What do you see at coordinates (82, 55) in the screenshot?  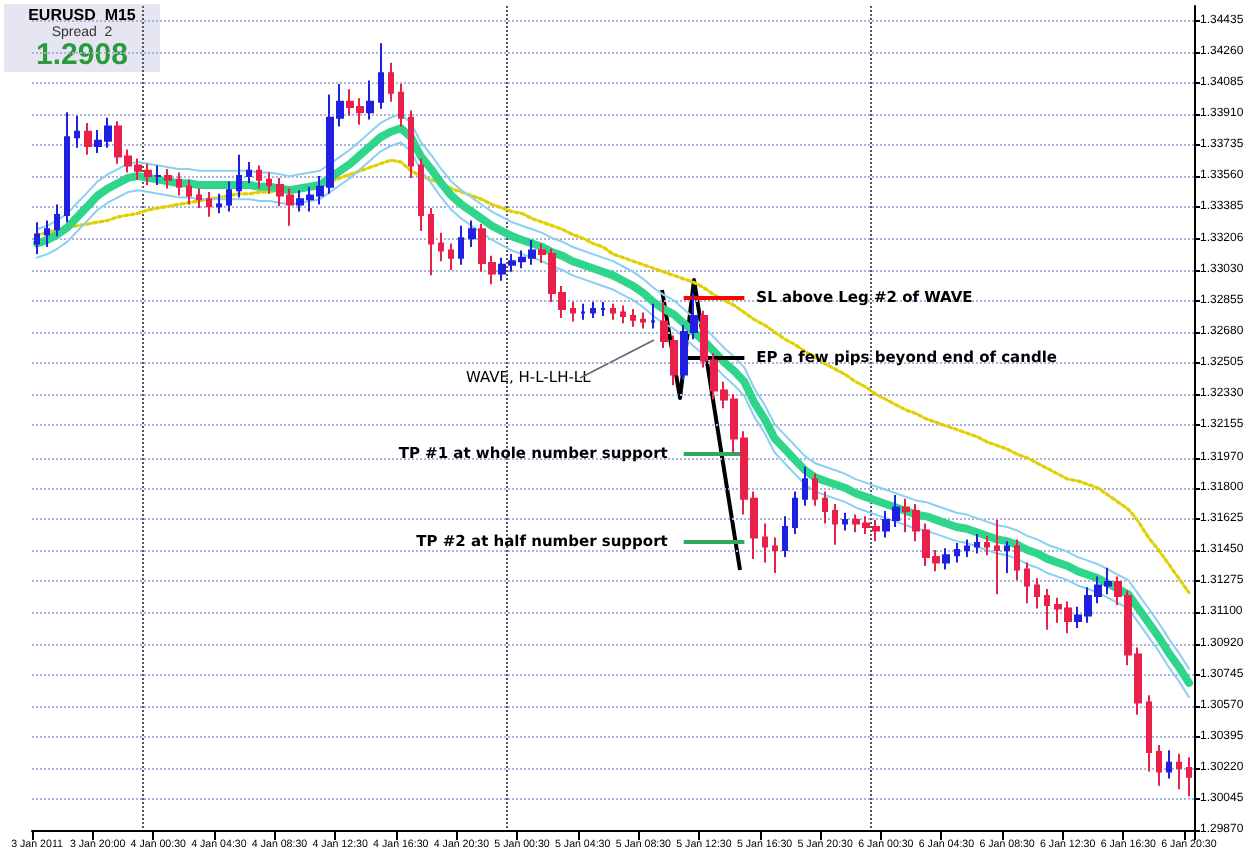 I see `annotation: 1.2908` at bounding box center [82, 55].